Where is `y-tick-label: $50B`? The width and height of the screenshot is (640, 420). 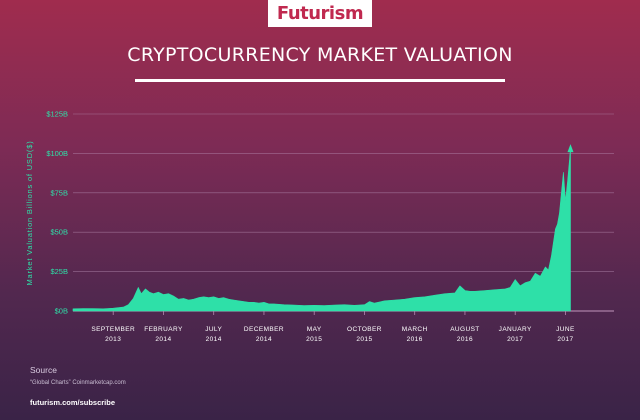
y-tick-label: $50B is located at coordinates (59, 232).